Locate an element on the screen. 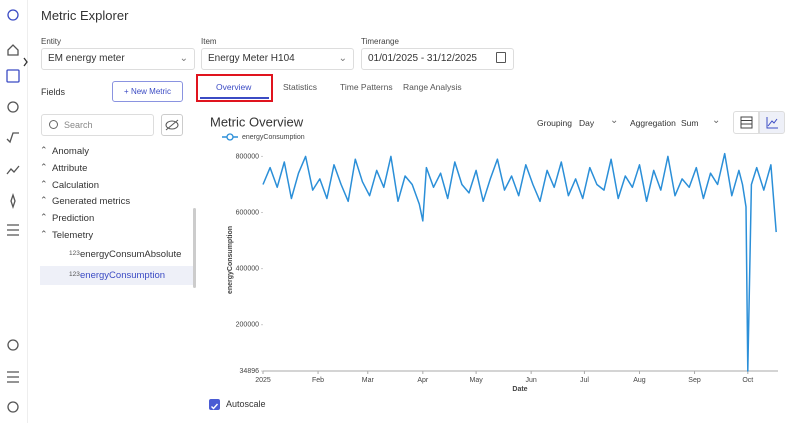 The width and height of the screenshot is (800, 428). visibility-toggle is located at coordinates (172, 125).